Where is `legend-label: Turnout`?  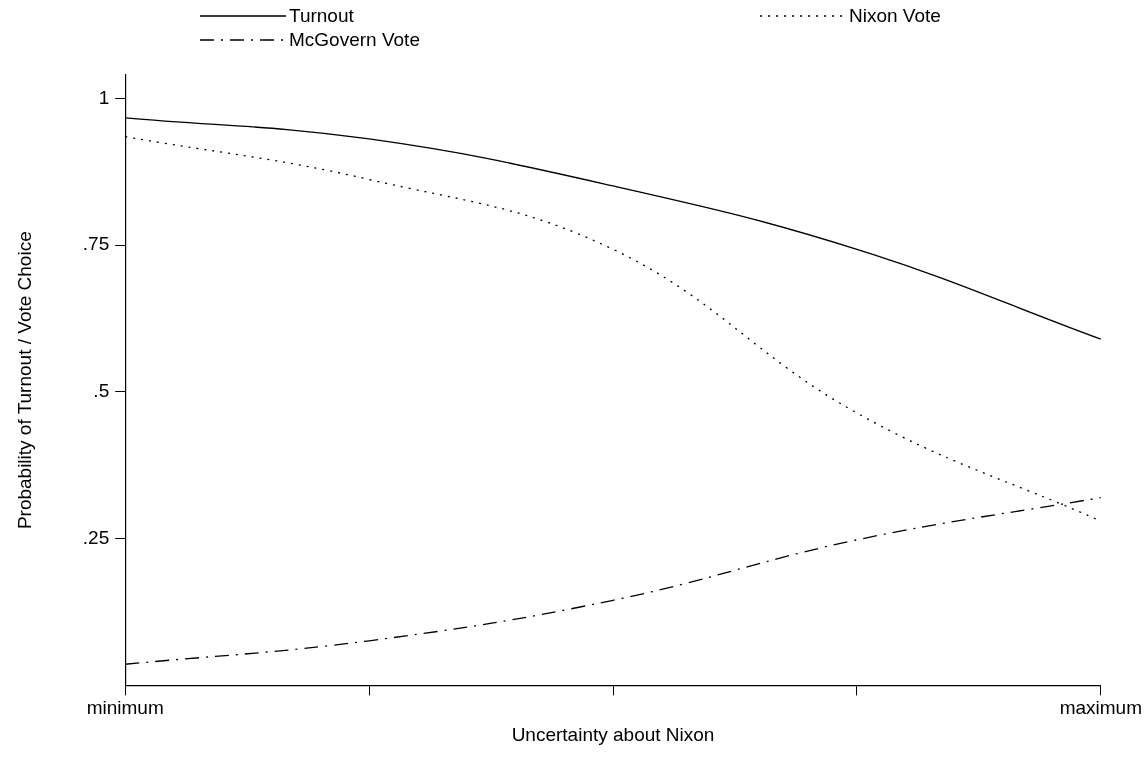
legend-label: Turnout is located at coordinates (321, 16).